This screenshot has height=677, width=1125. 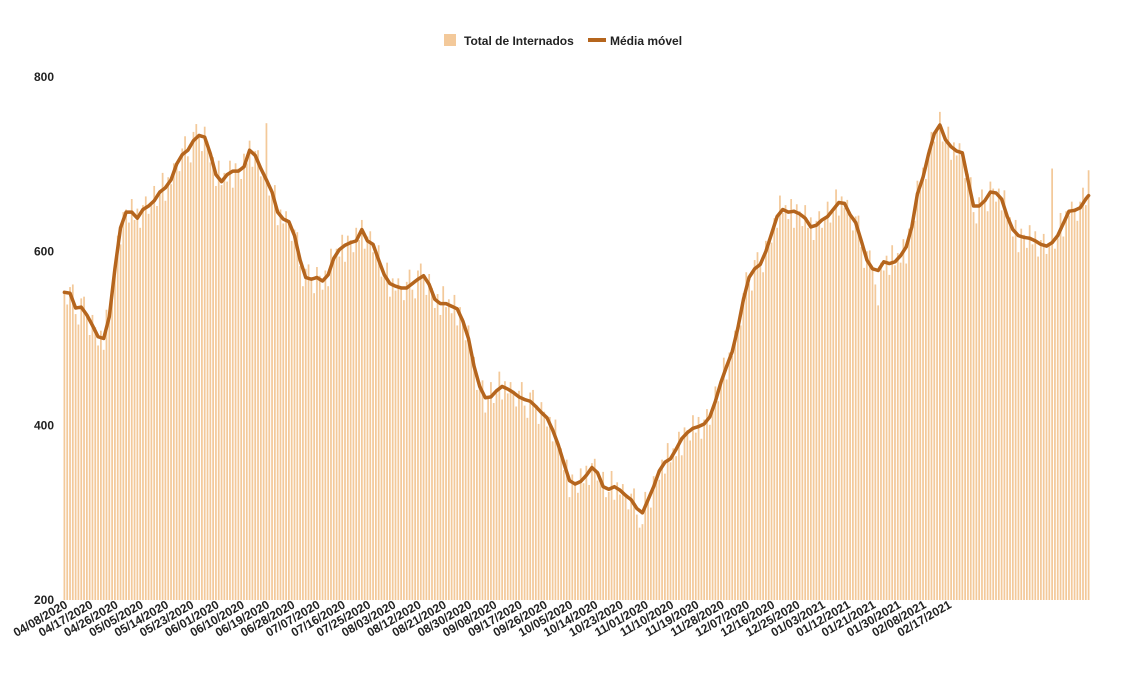 What do you see at coordinates (44, 426) in the screenshot?
I see `y-tick-label: 400` at bounding box center [44, 426].